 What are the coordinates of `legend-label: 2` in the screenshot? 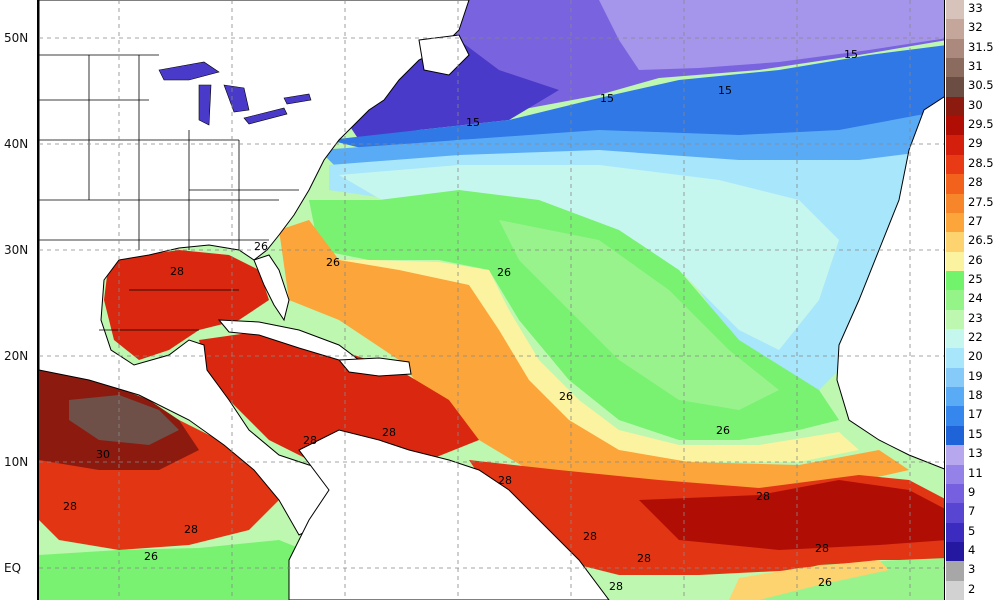 It's located at (972, 588).